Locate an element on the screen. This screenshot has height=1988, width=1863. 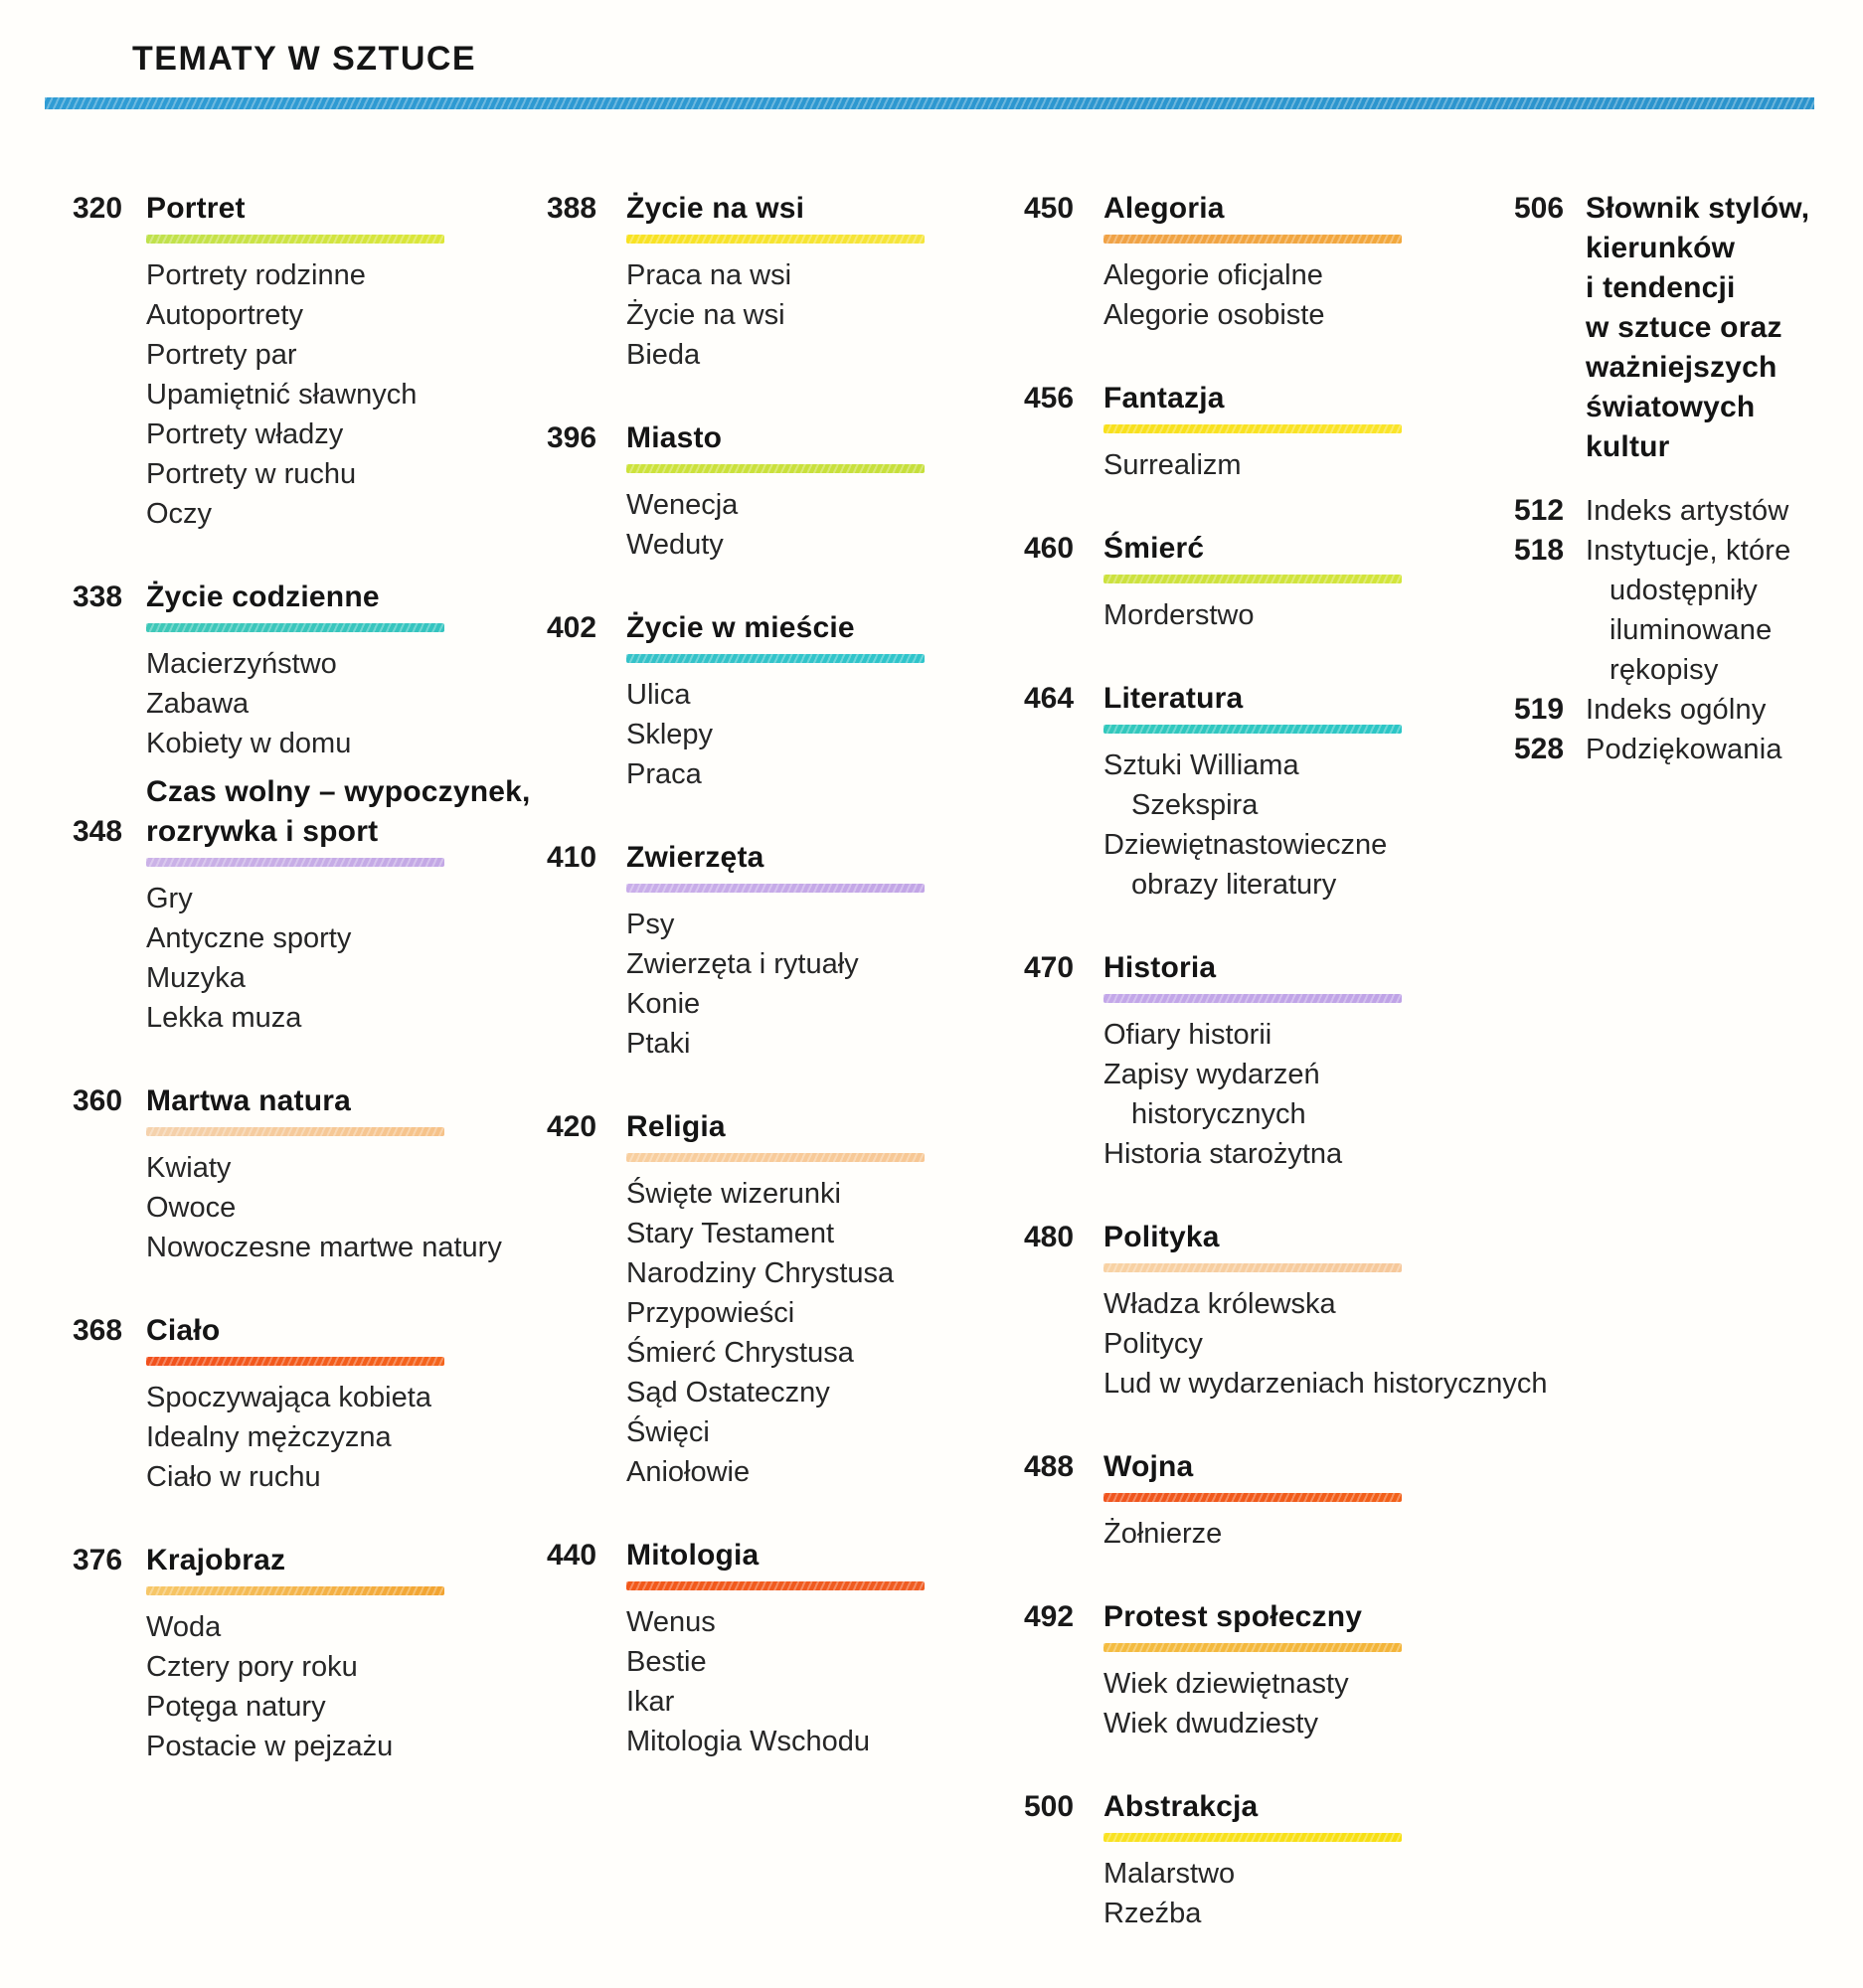
toc-item: Sztuki Williama Szekspira is located at coordinates (1201, 785).